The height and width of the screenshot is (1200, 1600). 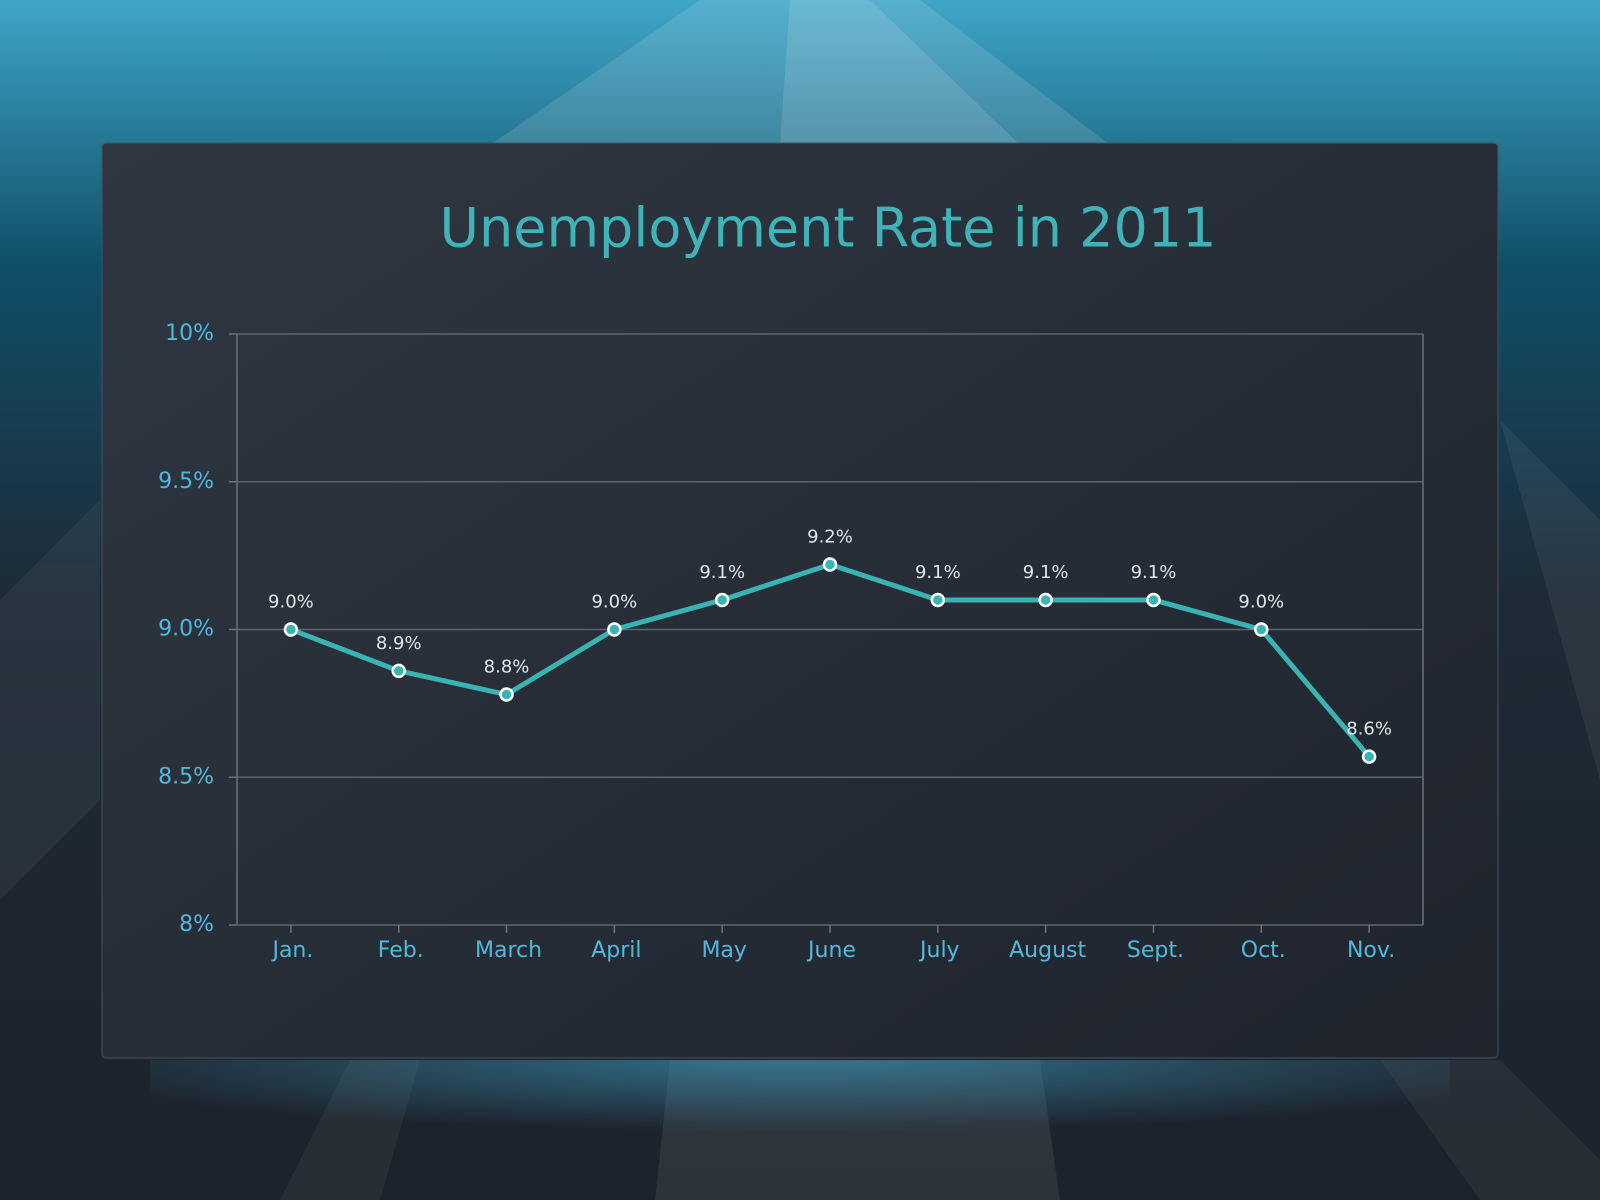 I want to click on x-tick-label: Sept., so click(x=1155, y=950).